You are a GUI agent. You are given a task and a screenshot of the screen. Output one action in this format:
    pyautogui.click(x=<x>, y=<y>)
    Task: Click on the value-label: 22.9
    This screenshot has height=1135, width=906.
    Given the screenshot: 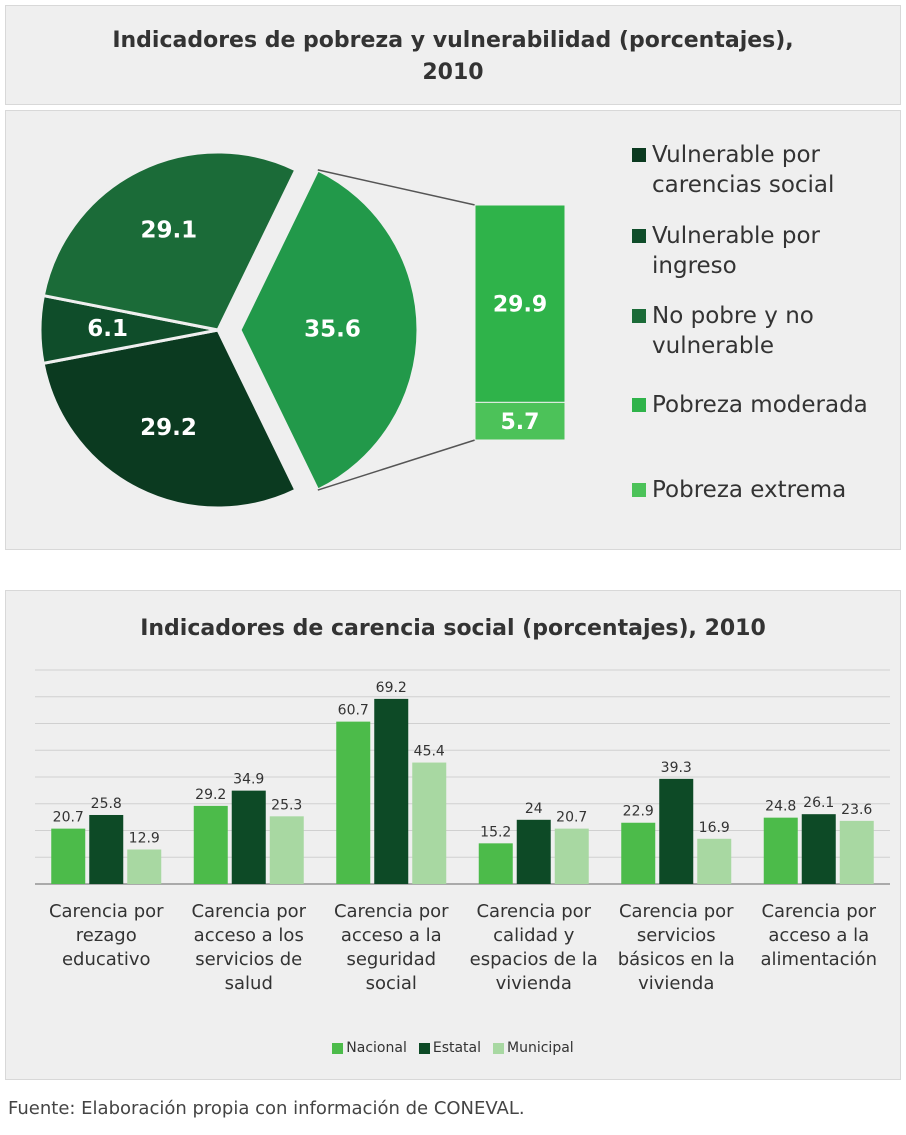 What is the action you would take?
    pyautogui.click(x=638, y=812)
    